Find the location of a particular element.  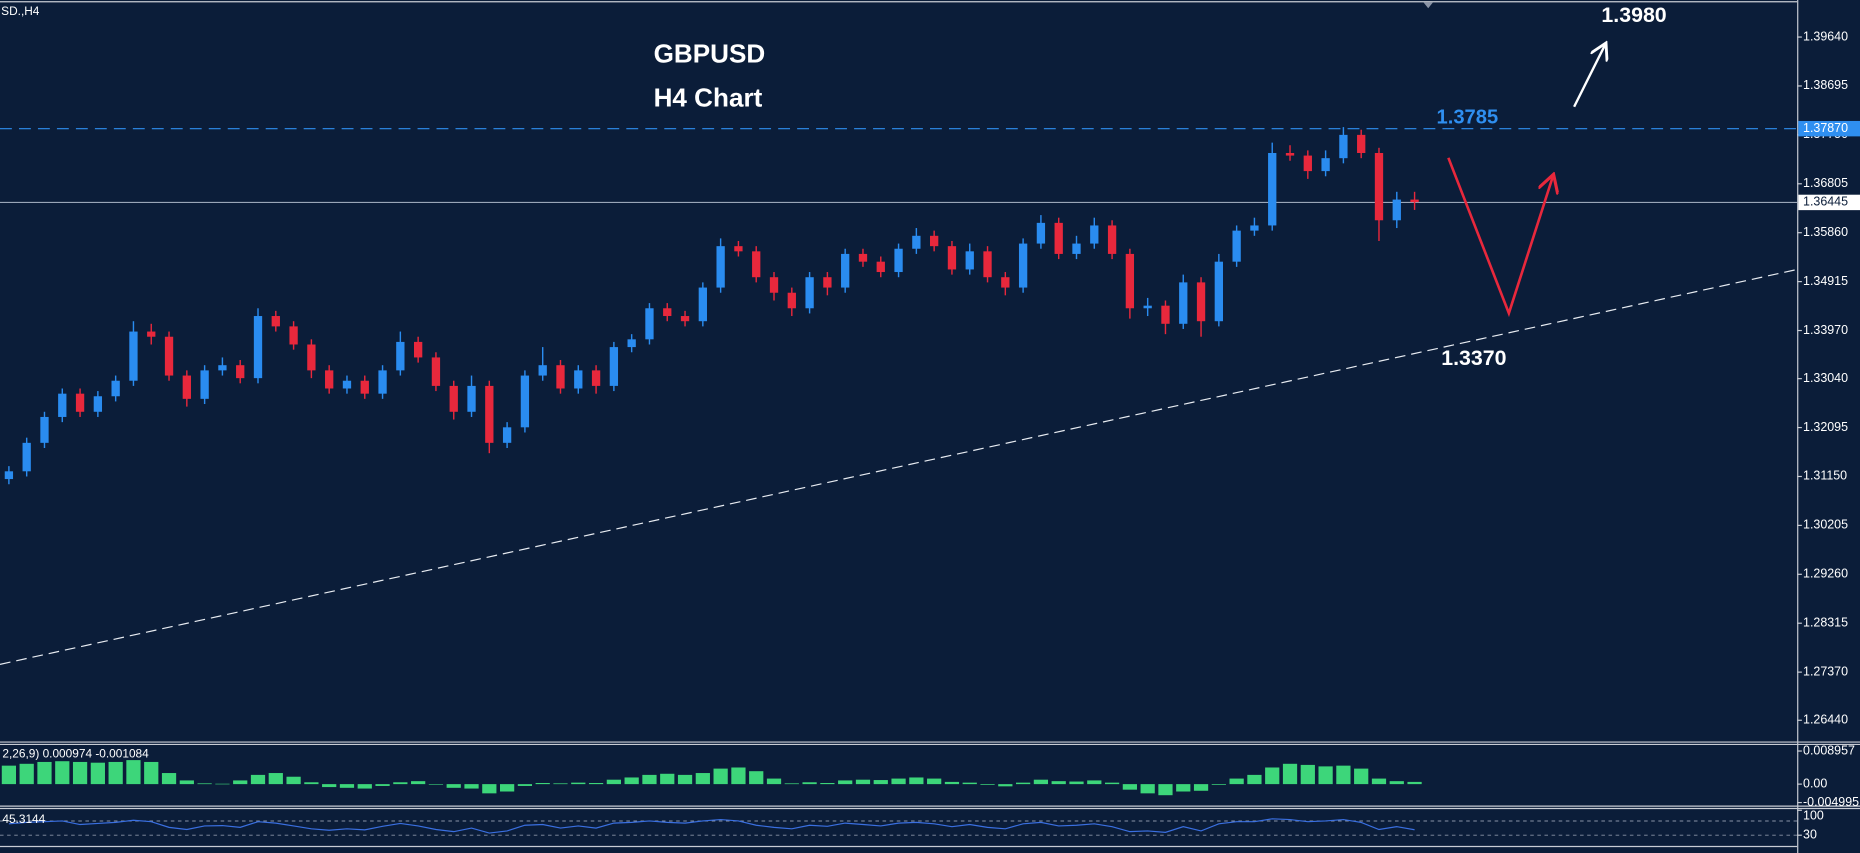

resistance-price-label: 1.37870 is located at coordinates (1825, 128).